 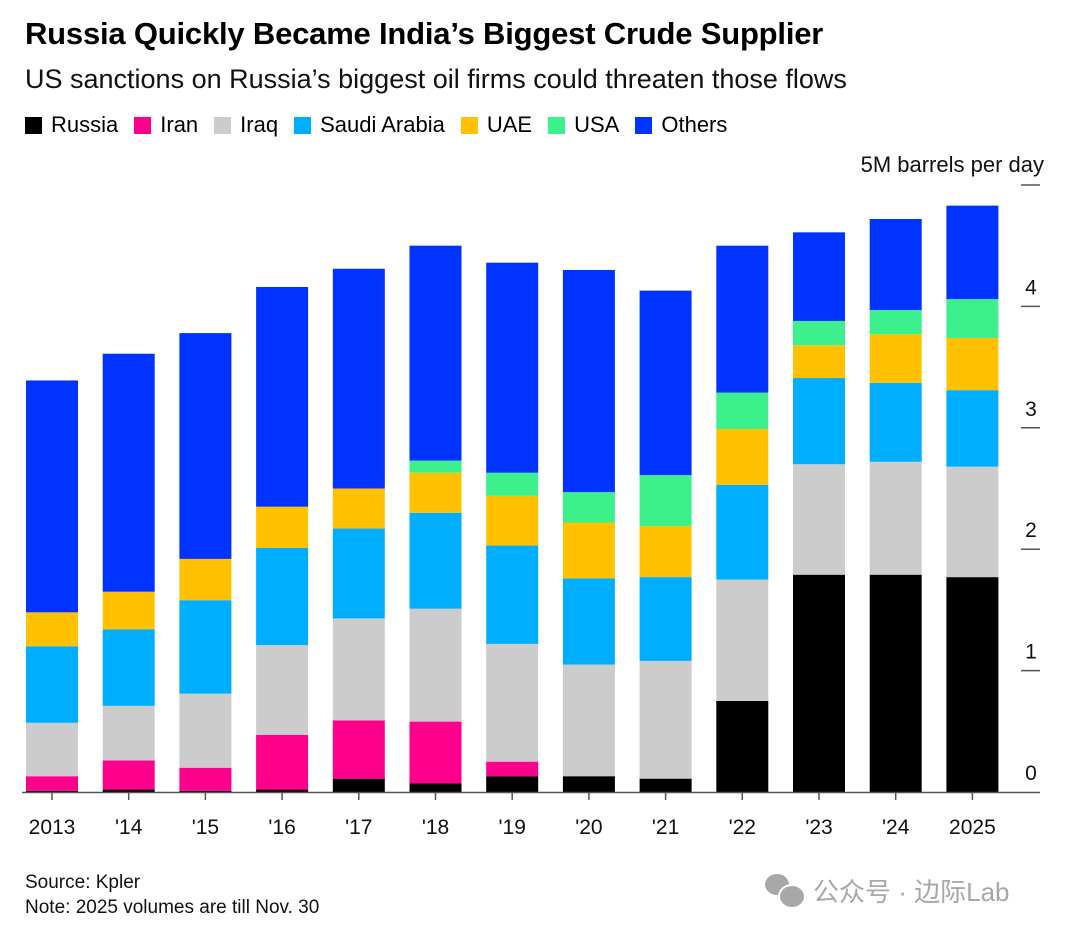 I want to click on bar-segment-russia-2013, so click(x=52, y=791).